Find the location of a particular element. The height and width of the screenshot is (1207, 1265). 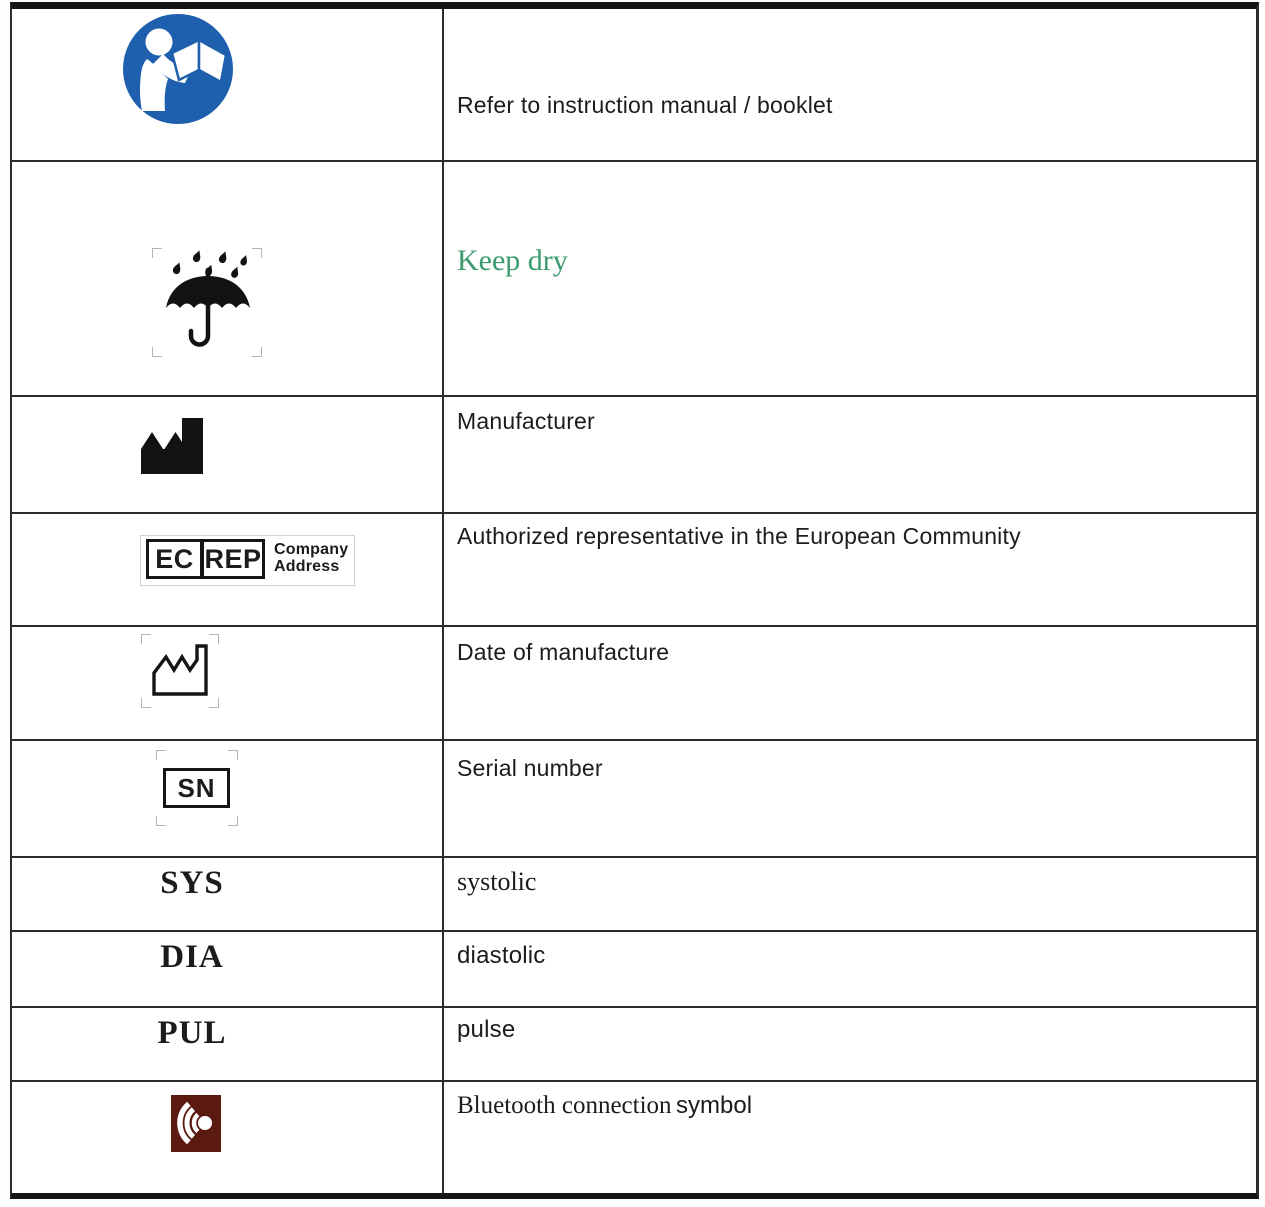

table-row: SYS systolic is located at coordinates (634, 895).